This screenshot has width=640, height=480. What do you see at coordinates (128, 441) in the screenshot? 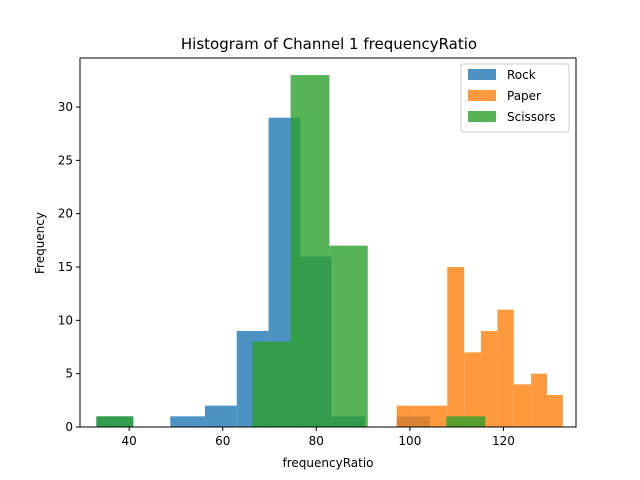
I see `x-tick-label: 40` at bounding box center [128, 441].